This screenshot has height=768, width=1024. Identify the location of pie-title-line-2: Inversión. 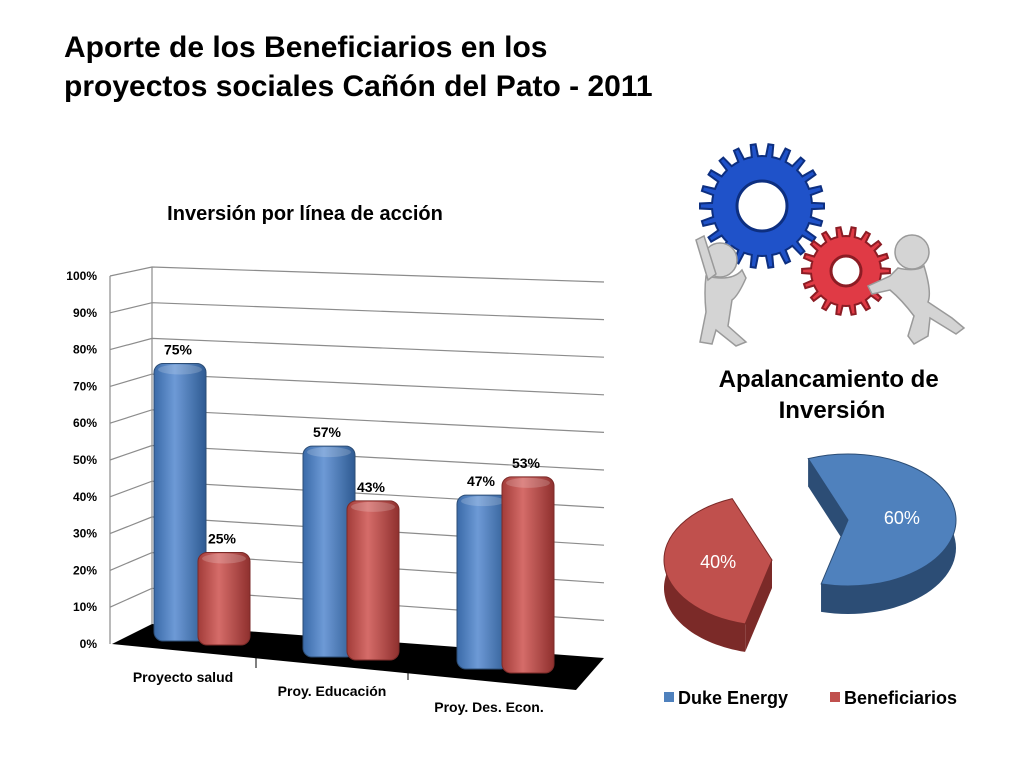
(832, 410).